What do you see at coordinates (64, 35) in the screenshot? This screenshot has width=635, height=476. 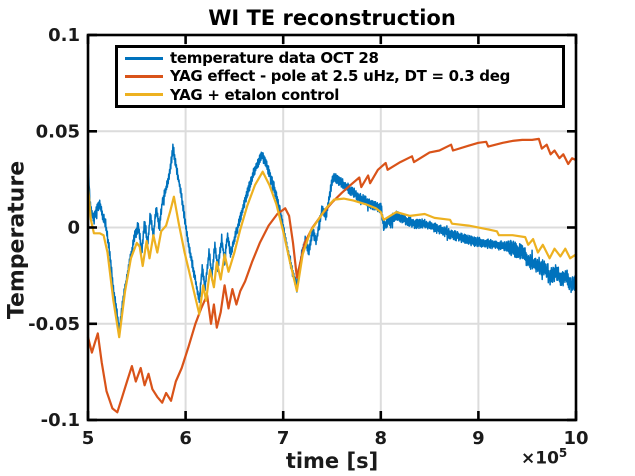 I see `y-tick-label: 0.1` at bounding box center [64, 35].